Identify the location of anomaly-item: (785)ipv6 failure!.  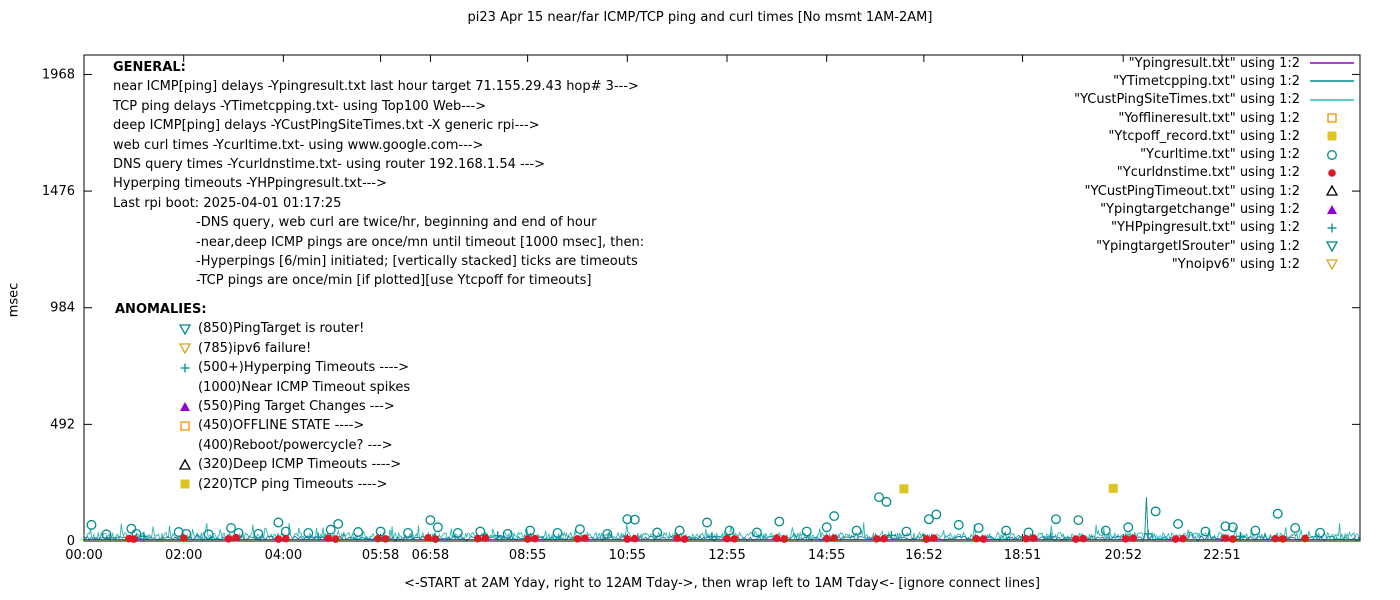
(262, 348).